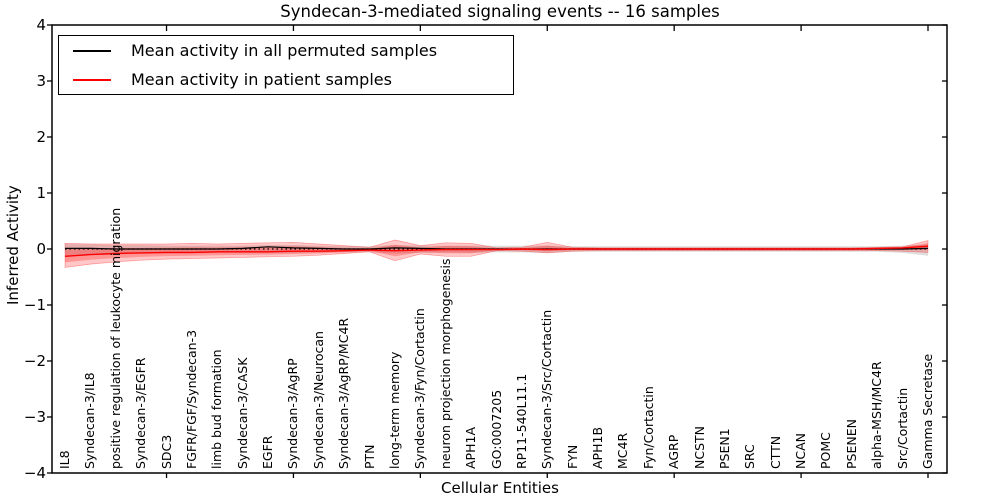  What do you see at coordinates (344, 393) in the screenshot?
I see `x-category-label: Syndecan-3/AgRP/MC4R` at bounding box center [344, 393].